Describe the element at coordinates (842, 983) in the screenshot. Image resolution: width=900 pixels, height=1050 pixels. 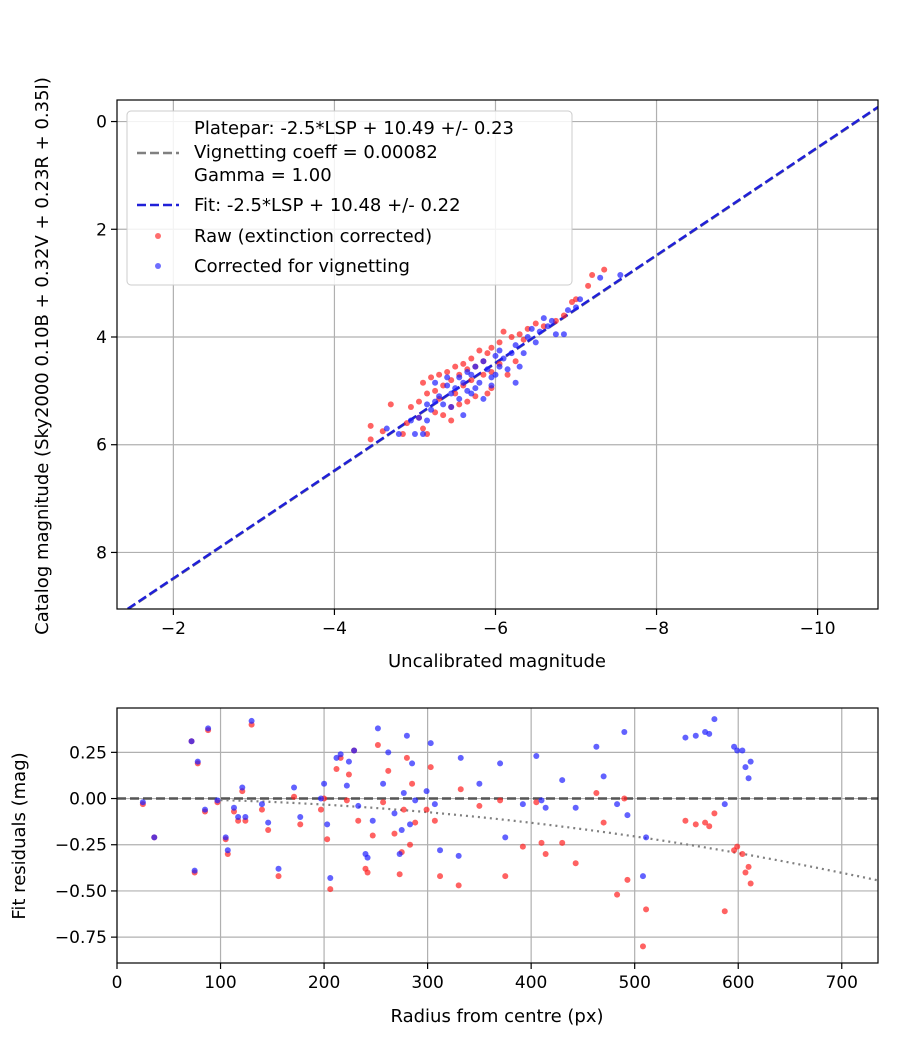
I see `bottom-x-tick-label: 700` at that location.